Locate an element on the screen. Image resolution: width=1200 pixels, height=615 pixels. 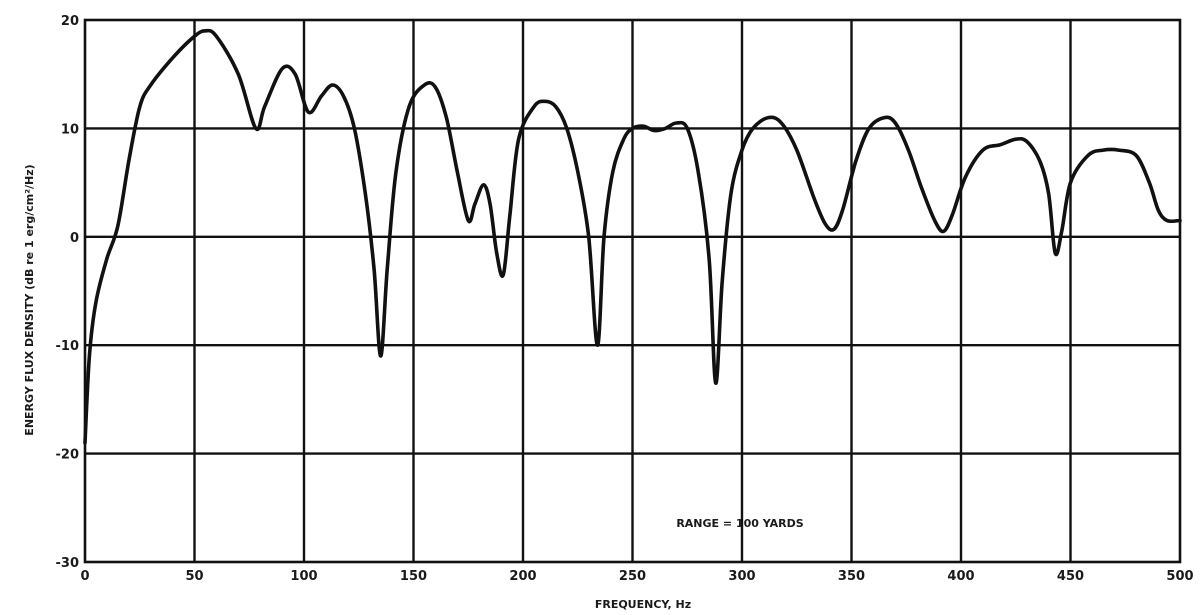
y-tick-label: 0 is located at coordinates (74, 238).